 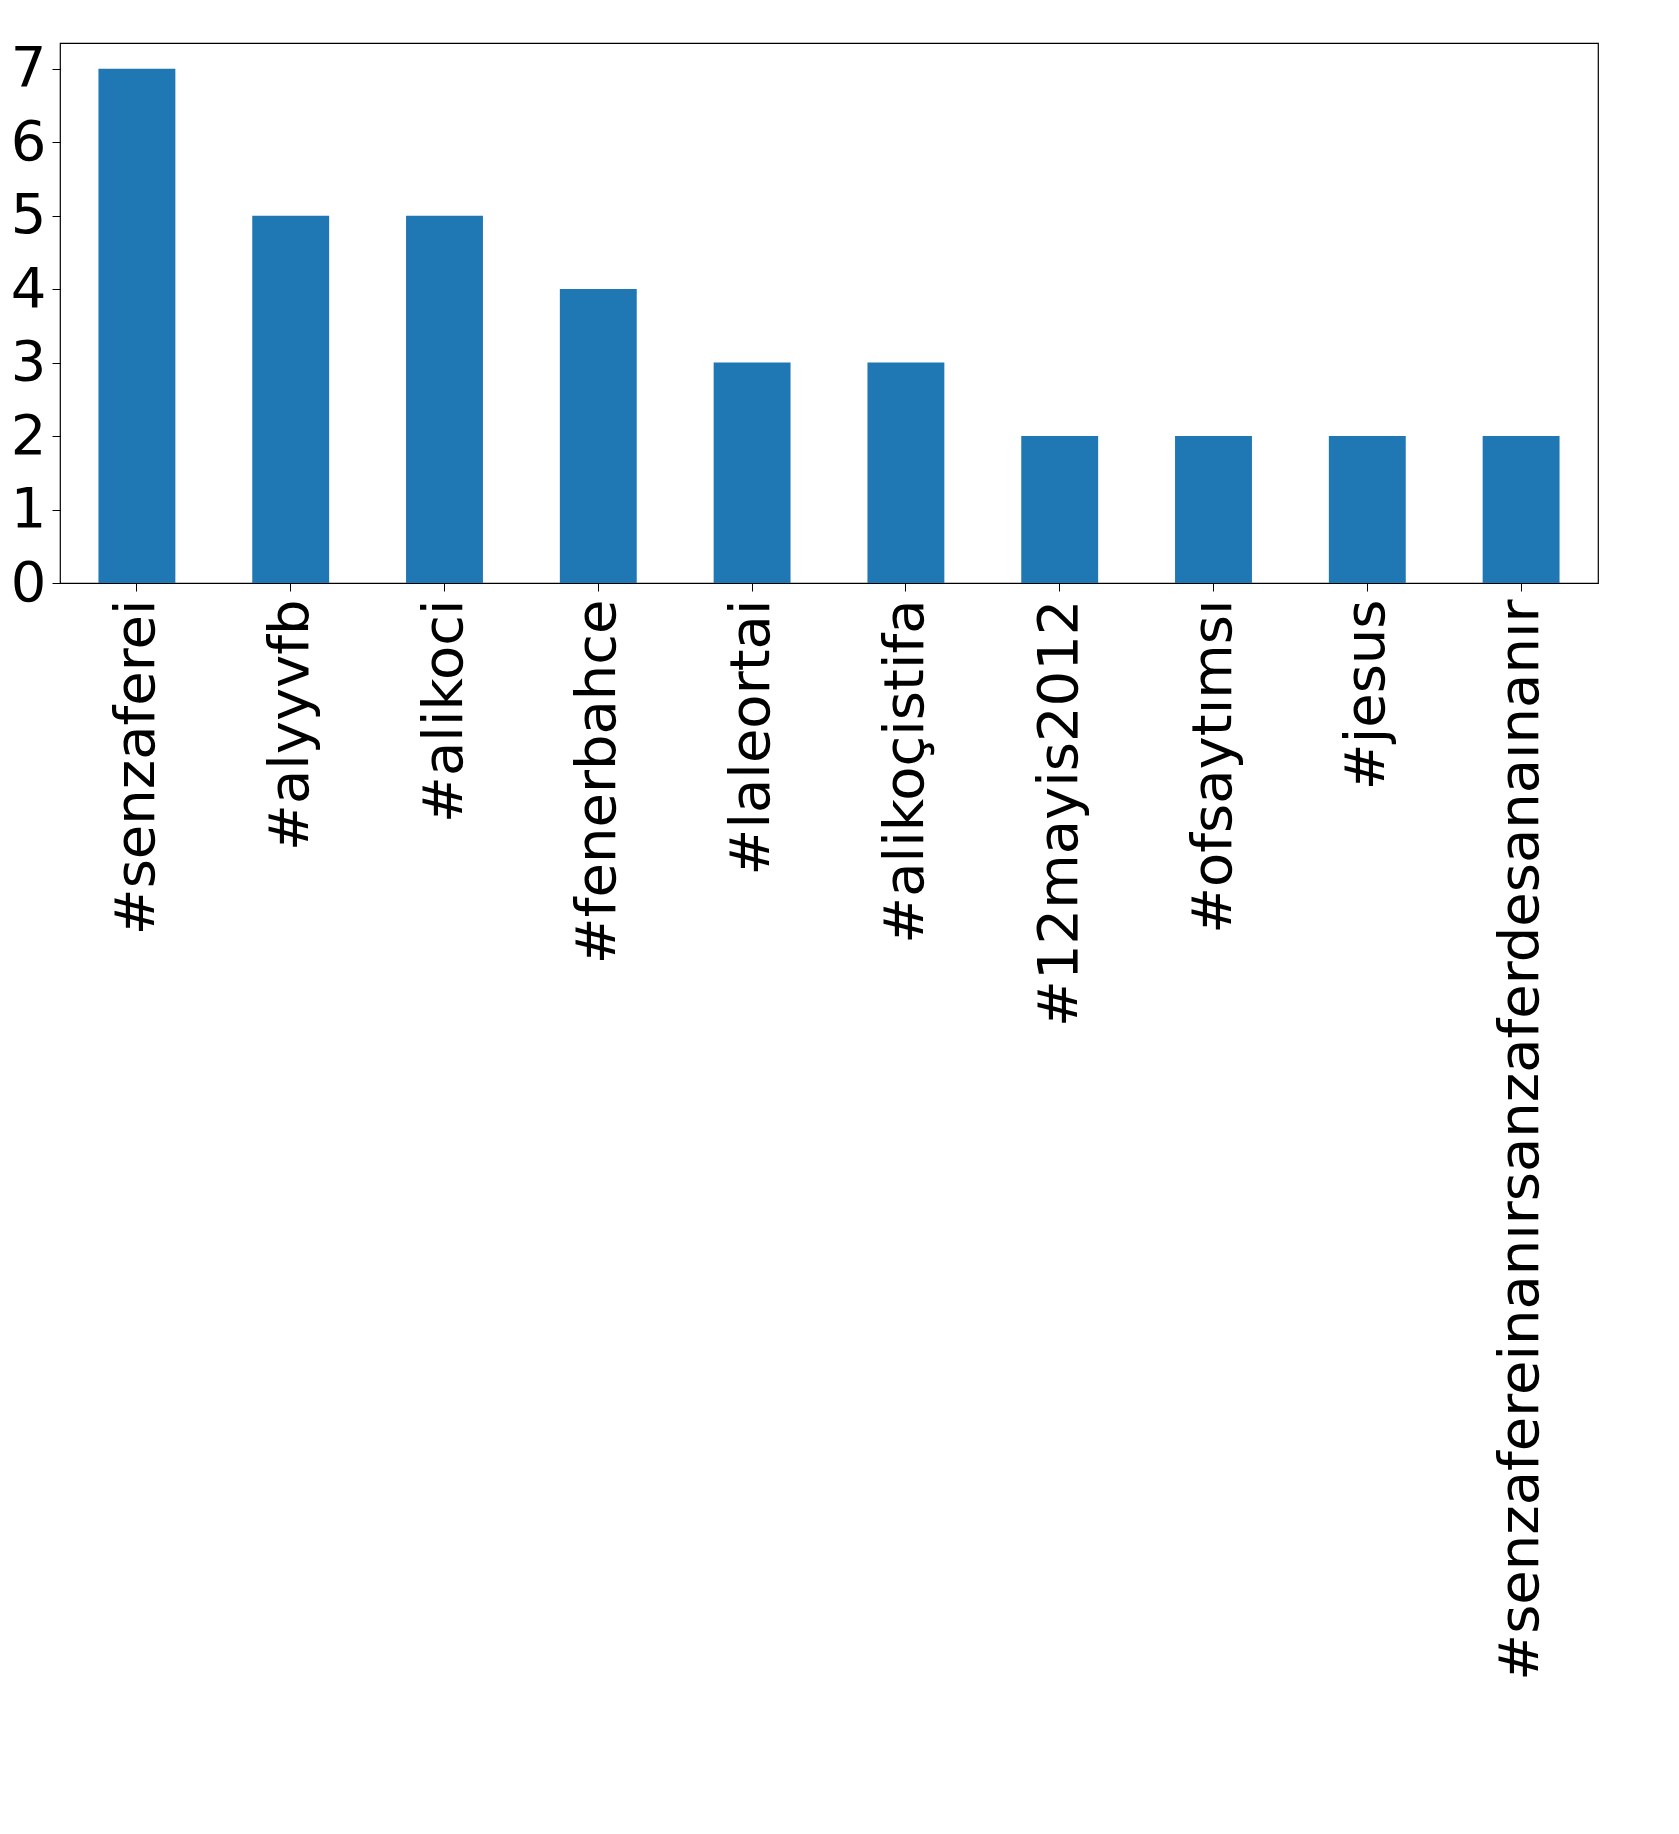 I want to click on y-tick-label: 6, so click(x=28, y=140).